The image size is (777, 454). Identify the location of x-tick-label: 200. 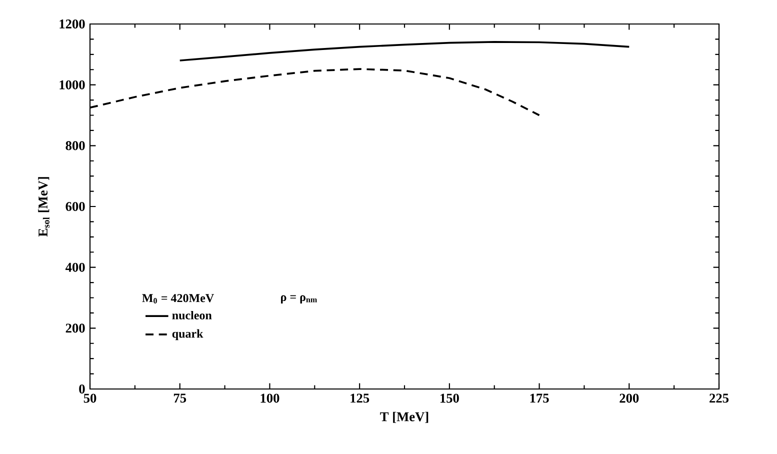
(629, 398).